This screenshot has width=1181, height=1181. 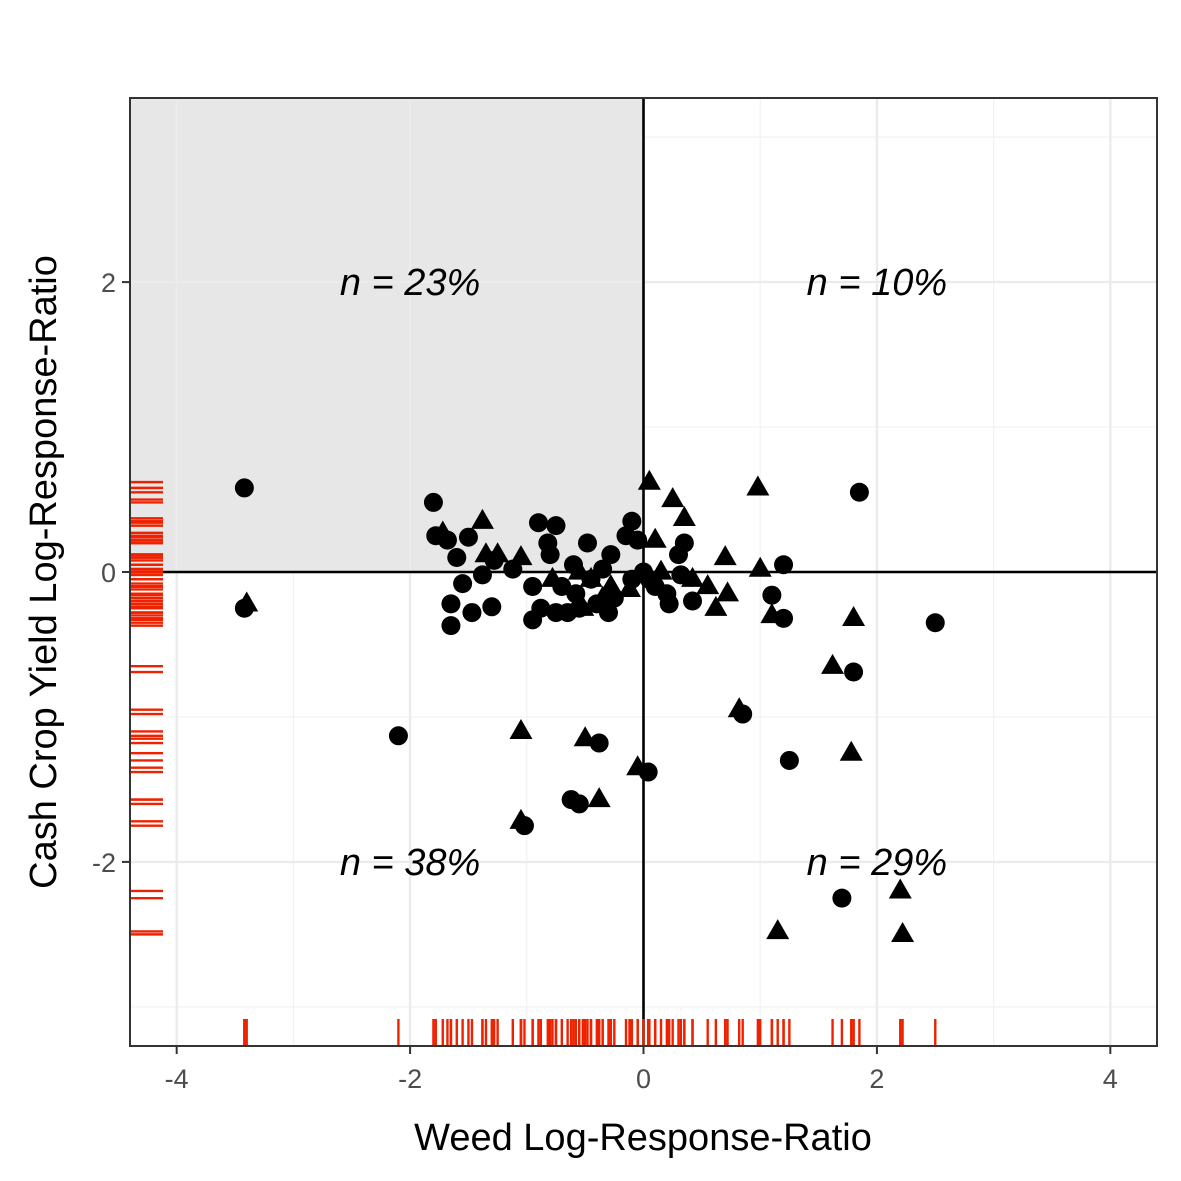 What do you see at coordinates (410, 283) in the screenshot?
I see `quadrant-annotation: n = 23%` at bounding box center [410, 283].